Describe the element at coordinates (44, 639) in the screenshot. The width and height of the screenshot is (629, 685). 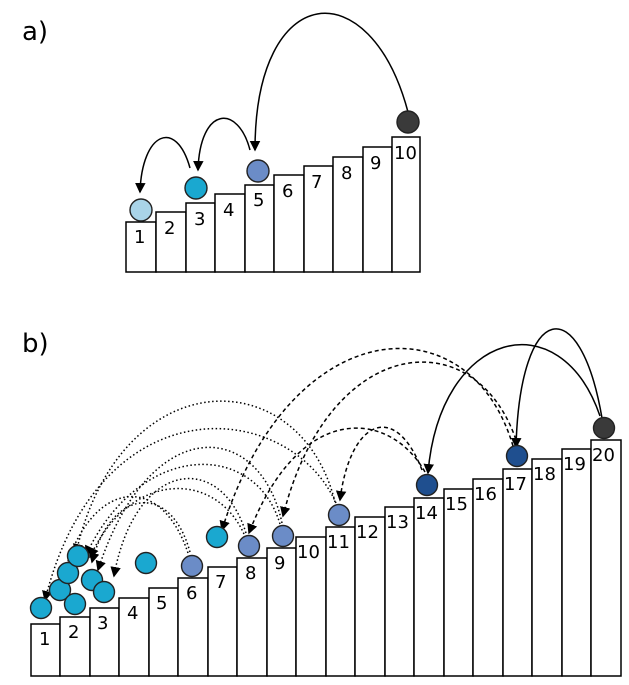
I see `step-b-number: 1` at that location.